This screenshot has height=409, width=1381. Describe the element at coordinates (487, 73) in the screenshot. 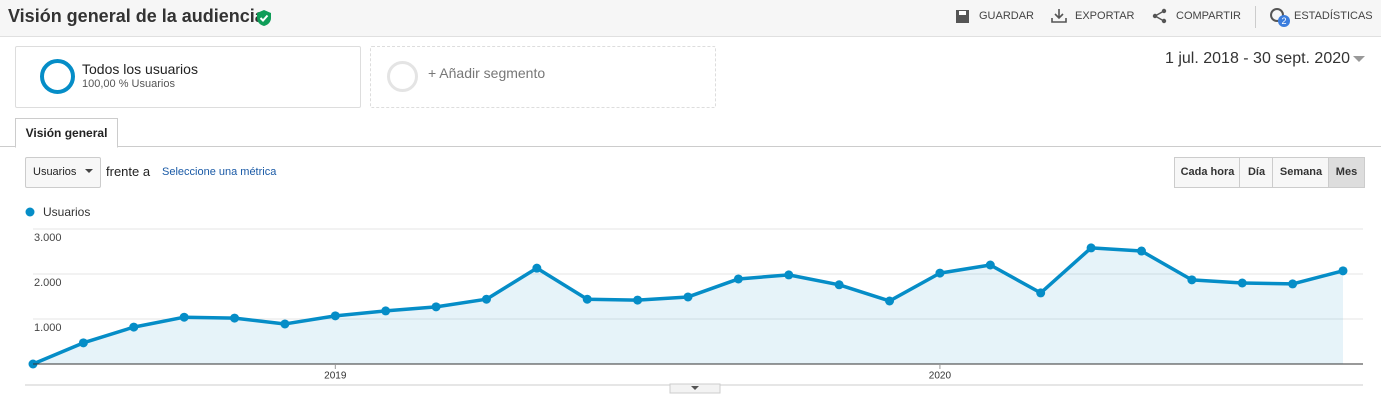

I see `add-segment: + Añadir segmento` at that location.